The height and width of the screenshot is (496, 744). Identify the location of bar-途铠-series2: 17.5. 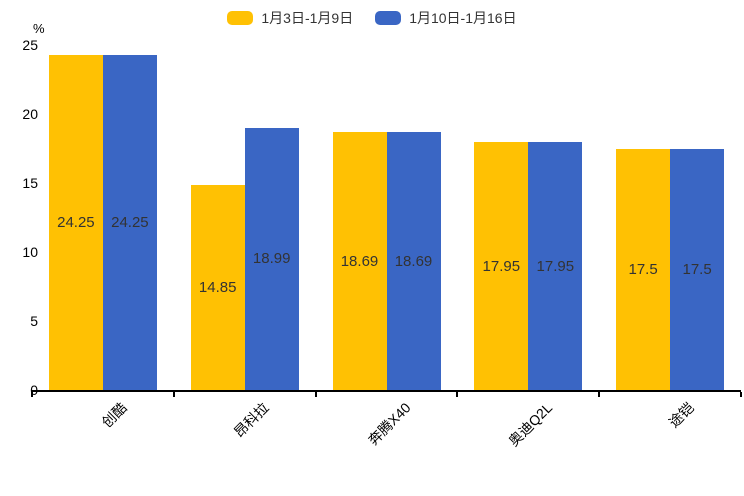
(697, 269).